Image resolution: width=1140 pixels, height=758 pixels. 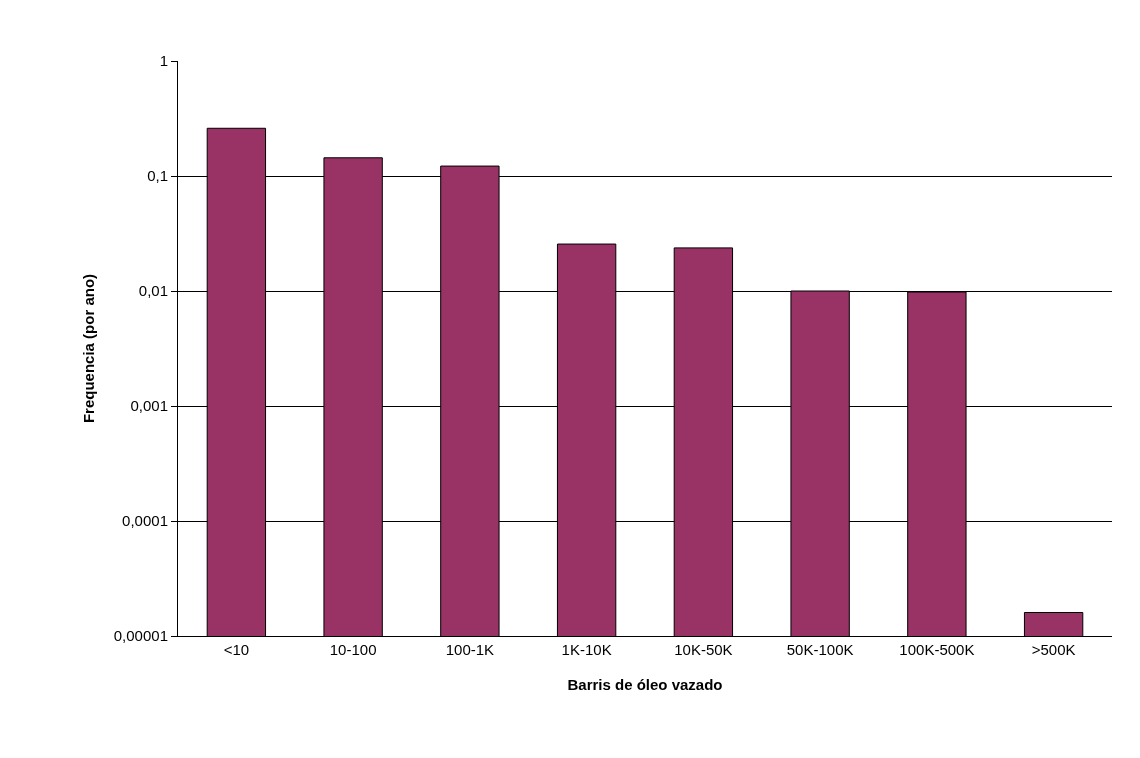 What do you see at coordinates (157, 176) in the screenshot?
I see `y-tick-label: 0,1` at bounding box center [157, 176].